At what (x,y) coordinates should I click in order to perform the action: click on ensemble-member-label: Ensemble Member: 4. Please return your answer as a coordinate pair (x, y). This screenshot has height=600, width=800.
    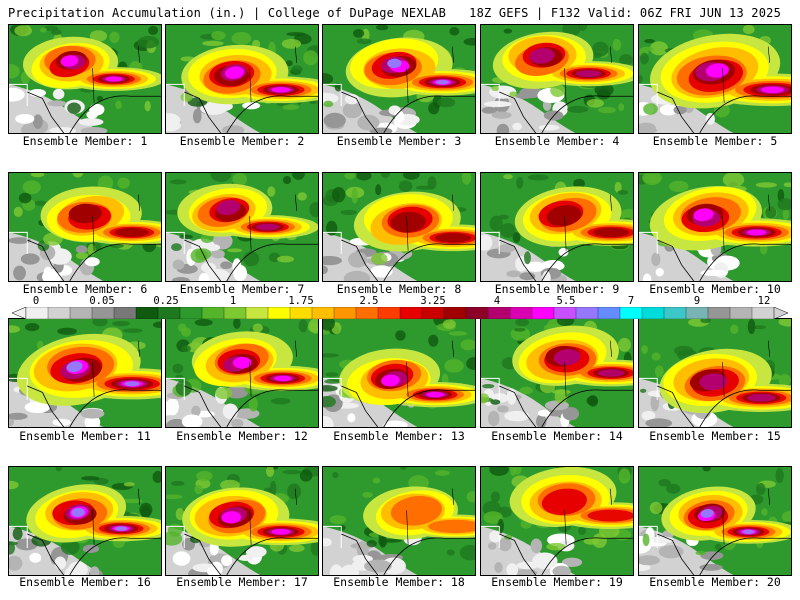
    Looking at the image, I should click on (557, 141).